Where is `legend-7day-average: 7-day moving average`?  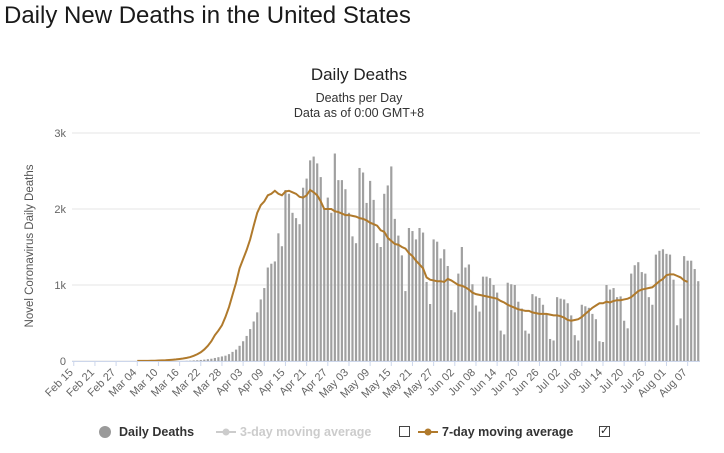
legend-7day-average: 7-day moving average is located at coordinates (495, 432).